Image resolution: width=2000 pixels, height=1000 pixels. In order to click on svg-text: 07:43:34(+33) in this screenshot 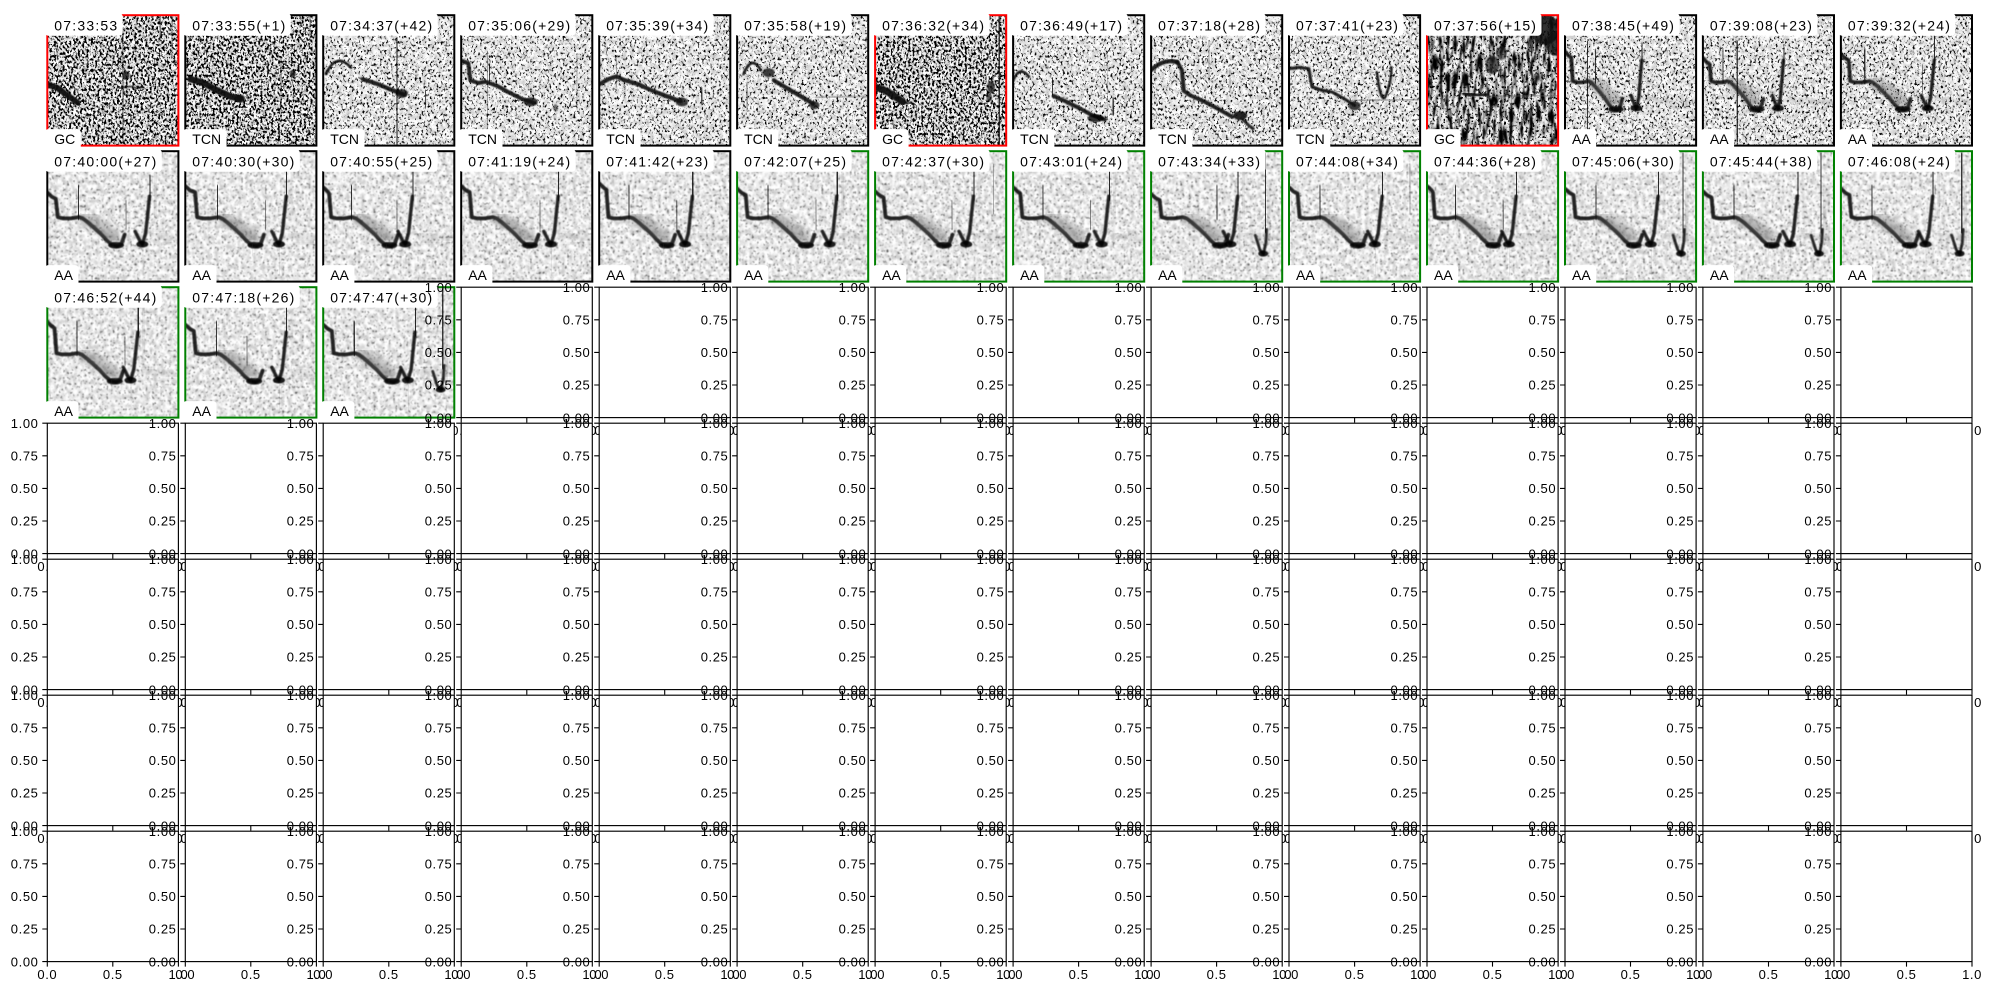, I will do `click(1209, 162)`.